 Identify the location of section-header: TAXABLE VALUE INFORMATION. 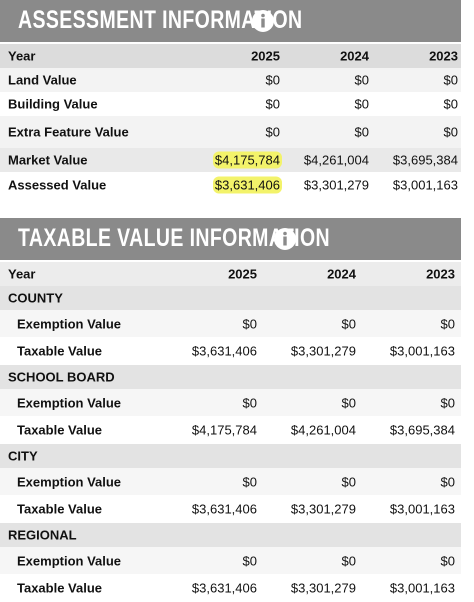
(230, 239).